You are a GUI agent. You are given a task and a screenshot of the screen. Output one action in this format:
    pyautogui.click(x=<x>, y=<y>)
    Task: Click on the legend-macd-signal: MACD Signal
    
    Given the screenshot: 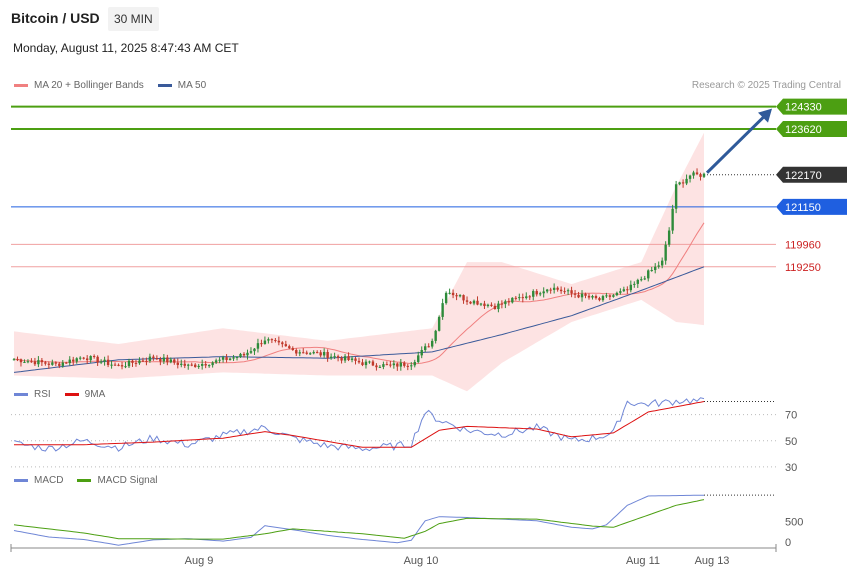 What is the action you would take?
    pyautogui.click(x=117, y=480)
    